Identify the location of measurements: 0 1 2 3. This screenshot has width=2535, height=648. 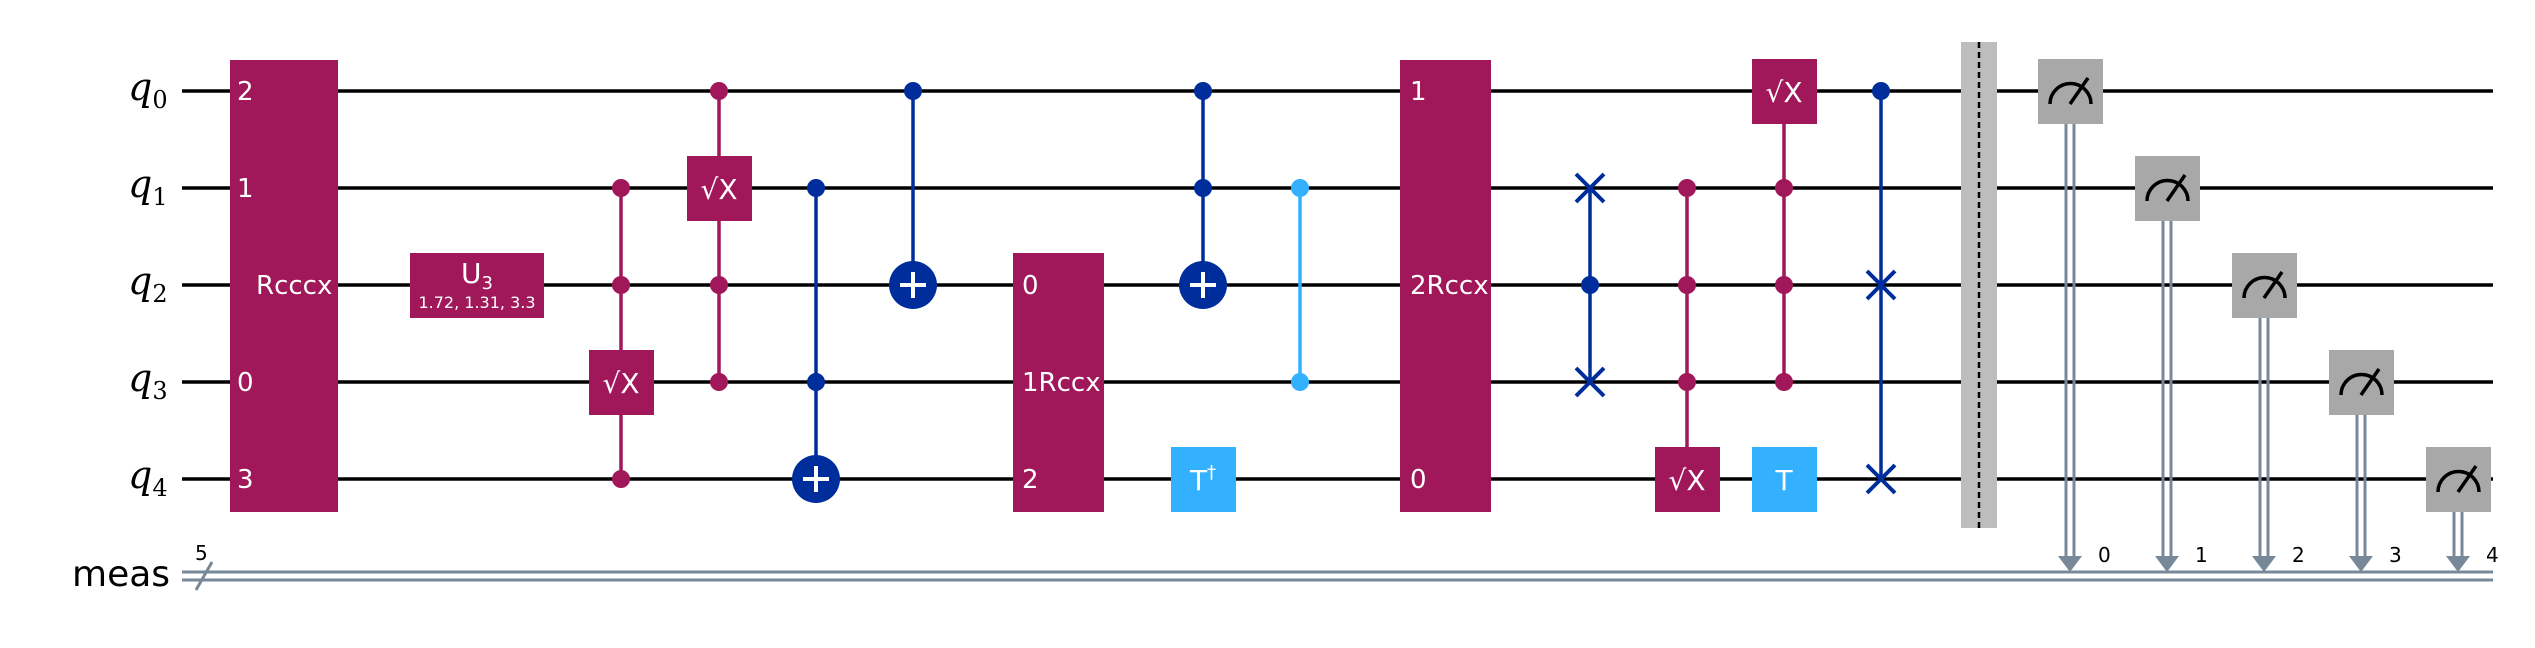
(2268, 315).